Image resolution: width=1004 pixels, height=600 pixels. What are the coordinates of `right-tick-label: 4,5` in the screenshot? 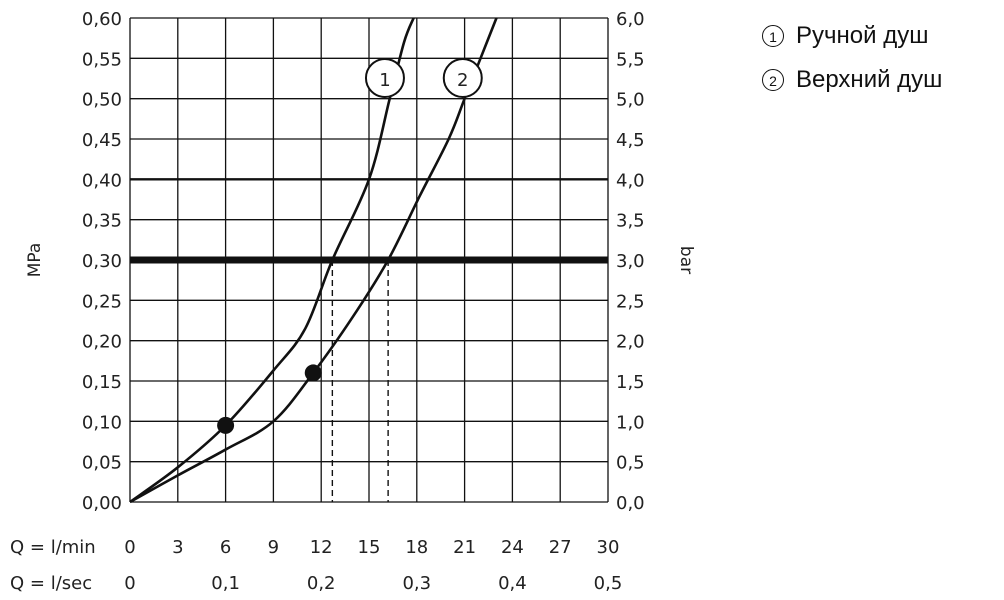 It's located at (630, 140).